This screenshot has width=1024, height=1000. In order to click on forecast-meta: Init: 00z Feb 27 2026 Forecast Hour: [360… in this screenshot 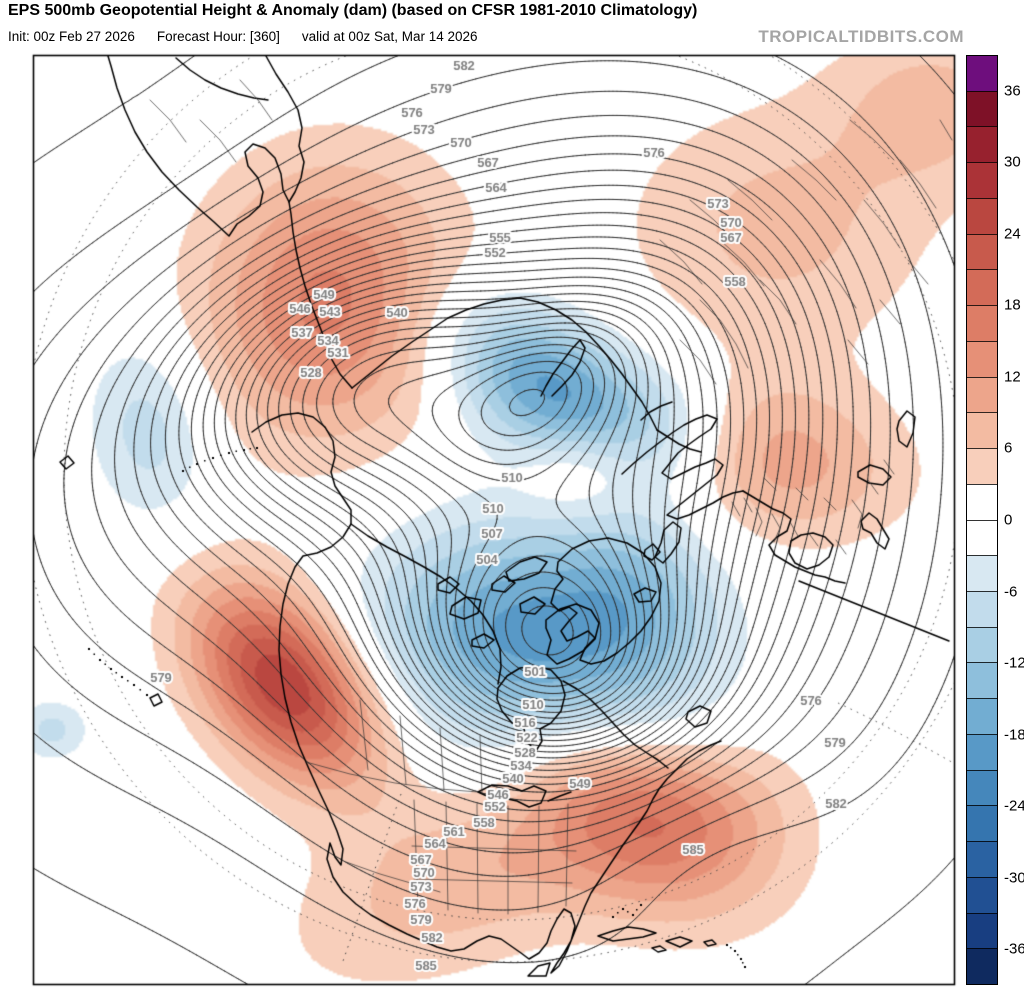, I will do `click(254, 36)`.